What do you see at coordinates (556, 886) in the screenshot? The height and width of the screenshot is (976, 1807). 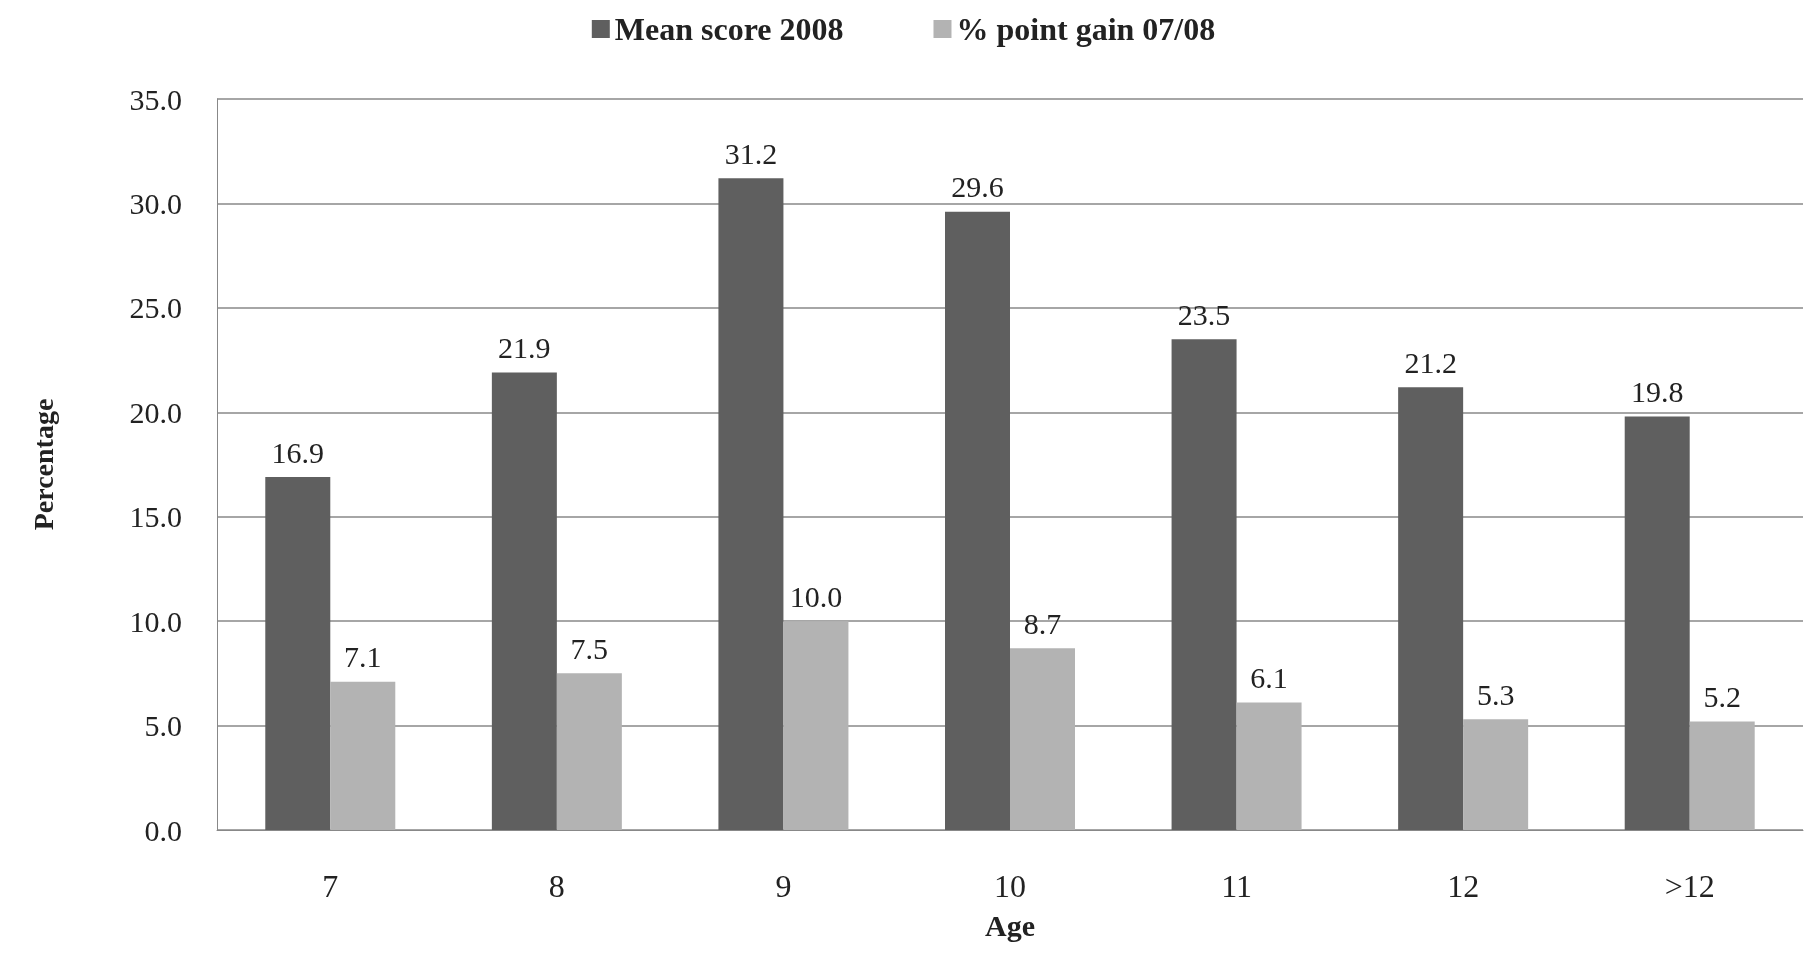 I see `x-tick-label: 8` at bounding box center [556, 886].